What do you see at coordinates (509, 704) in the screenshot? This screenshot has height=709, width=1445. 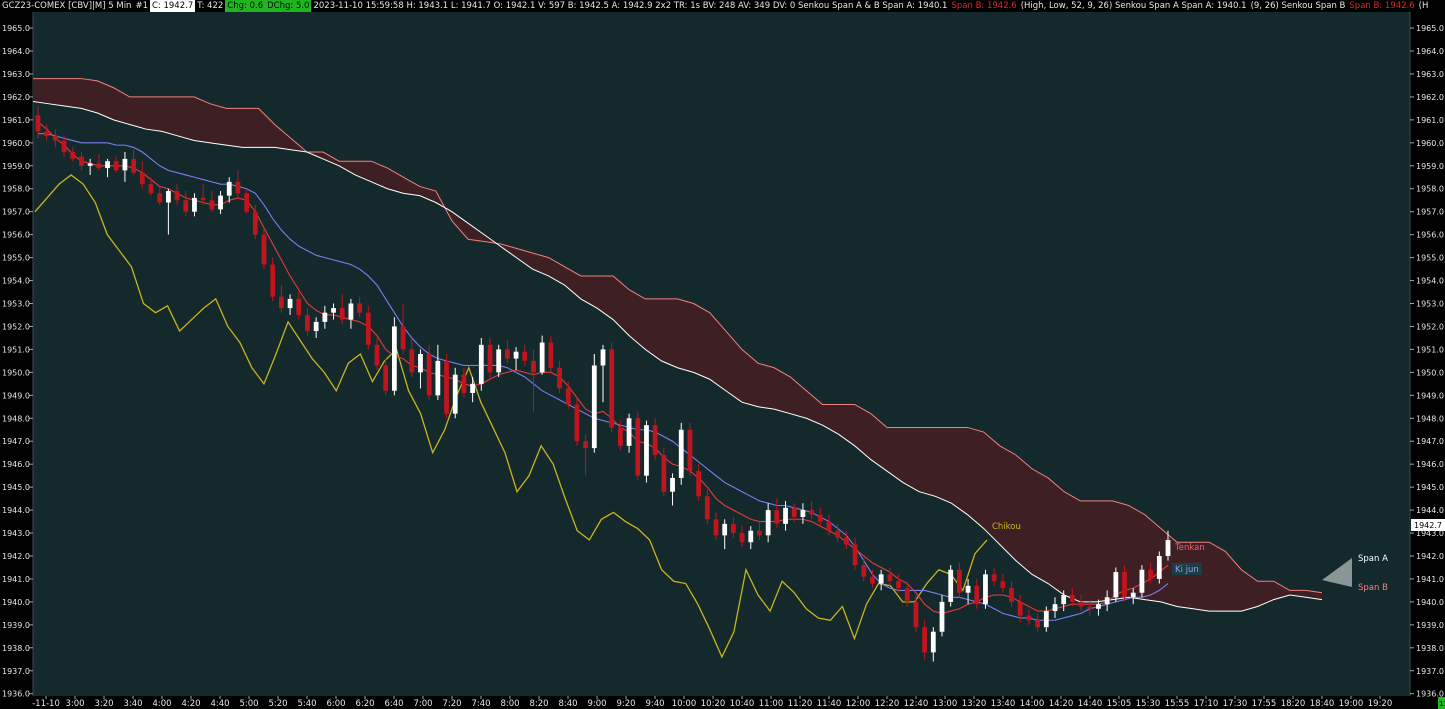 I see `x-tick-label: 8:00` at bounding box center [509, 704].